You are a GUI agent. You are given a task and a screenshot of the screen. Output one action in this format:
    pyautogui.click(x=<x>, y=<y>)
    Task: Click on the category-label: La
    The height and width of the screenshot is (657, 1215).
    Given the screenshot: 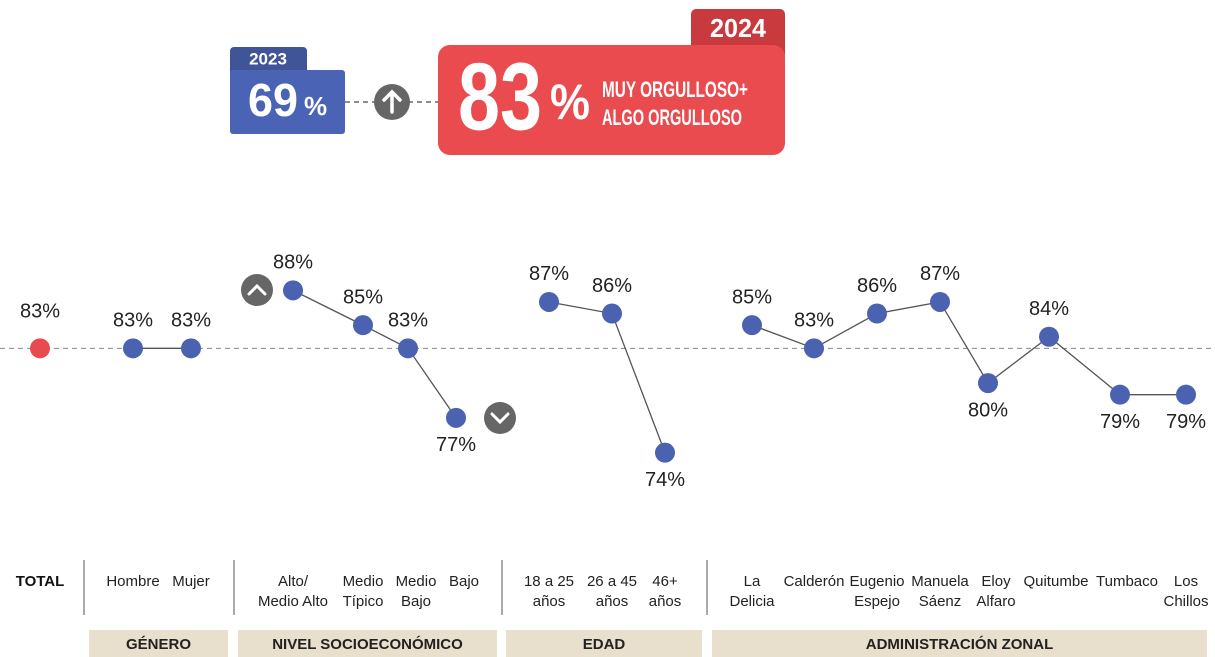 What is the action you would take?
    pyautogui.click(x=752, y=581)
    